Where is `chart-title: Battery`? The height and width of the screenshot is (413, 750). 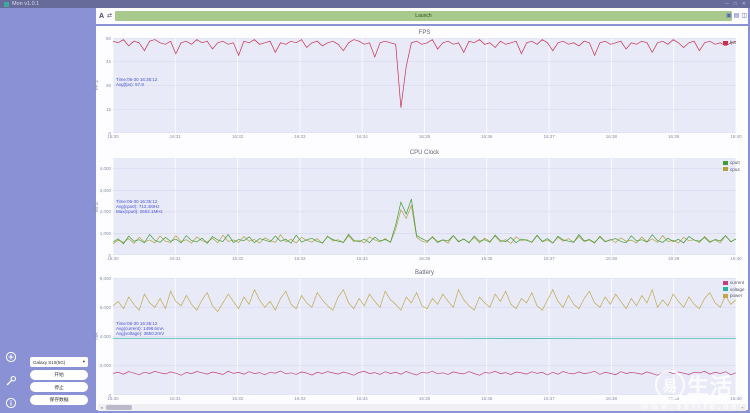 chart-title: Battery is located at coordinates (424, 273).